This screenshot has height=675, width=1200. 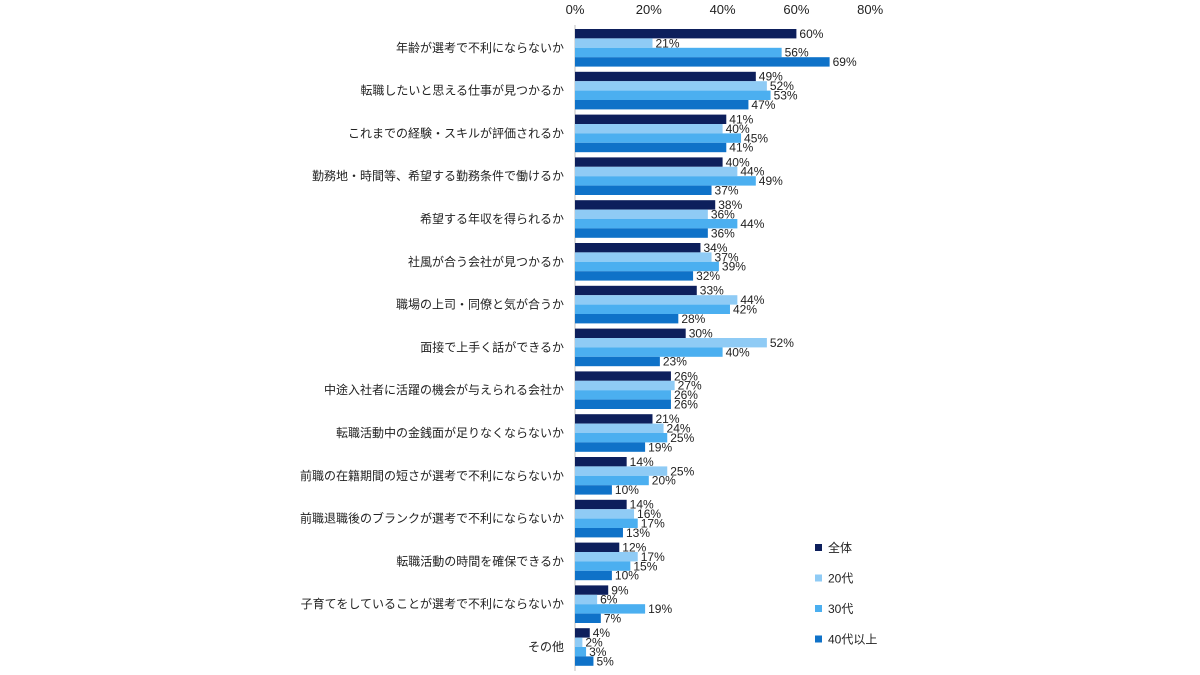 I want to click on data-label: 9%, so click(x=620, y=590).